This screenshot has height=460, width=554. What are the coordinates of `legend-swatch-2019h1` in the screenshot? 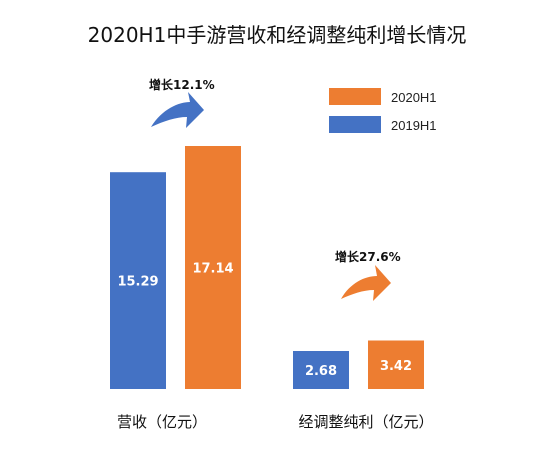 It's located at (355, 124).